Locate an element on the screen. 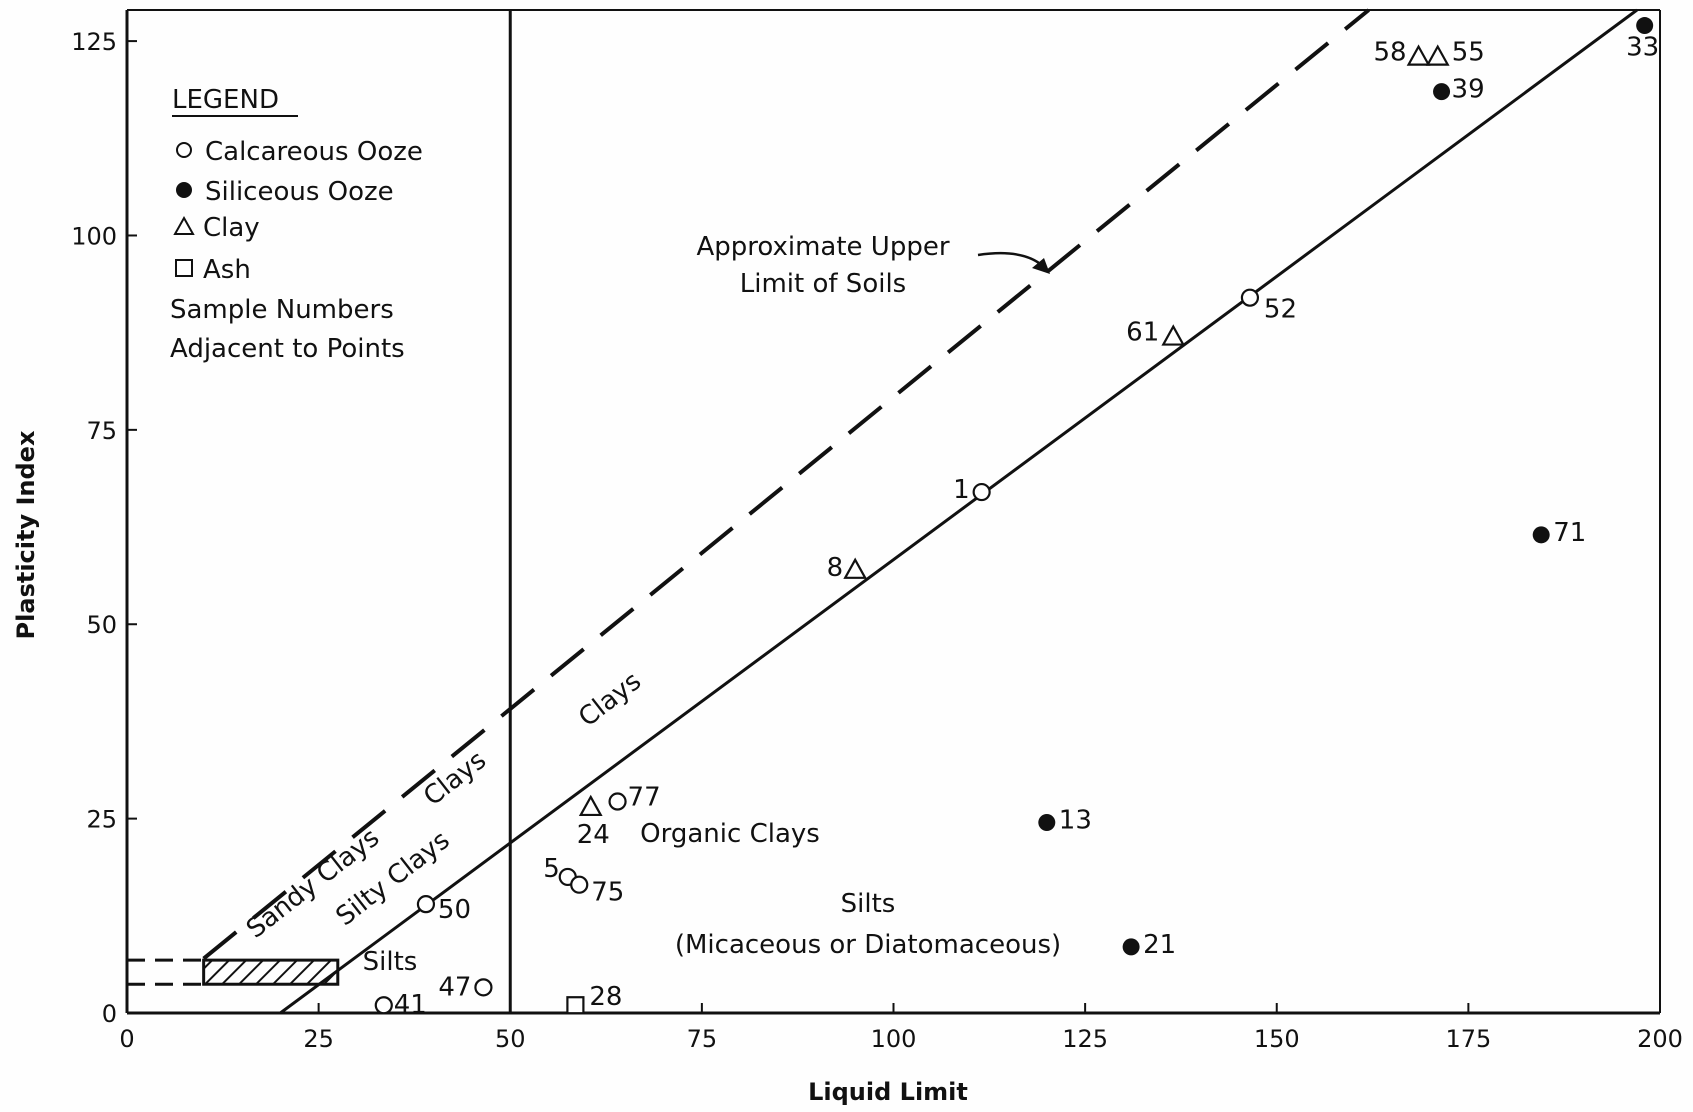  legend-item-siliceous: Siliceous Ooze is located at coordinates (299, 192).